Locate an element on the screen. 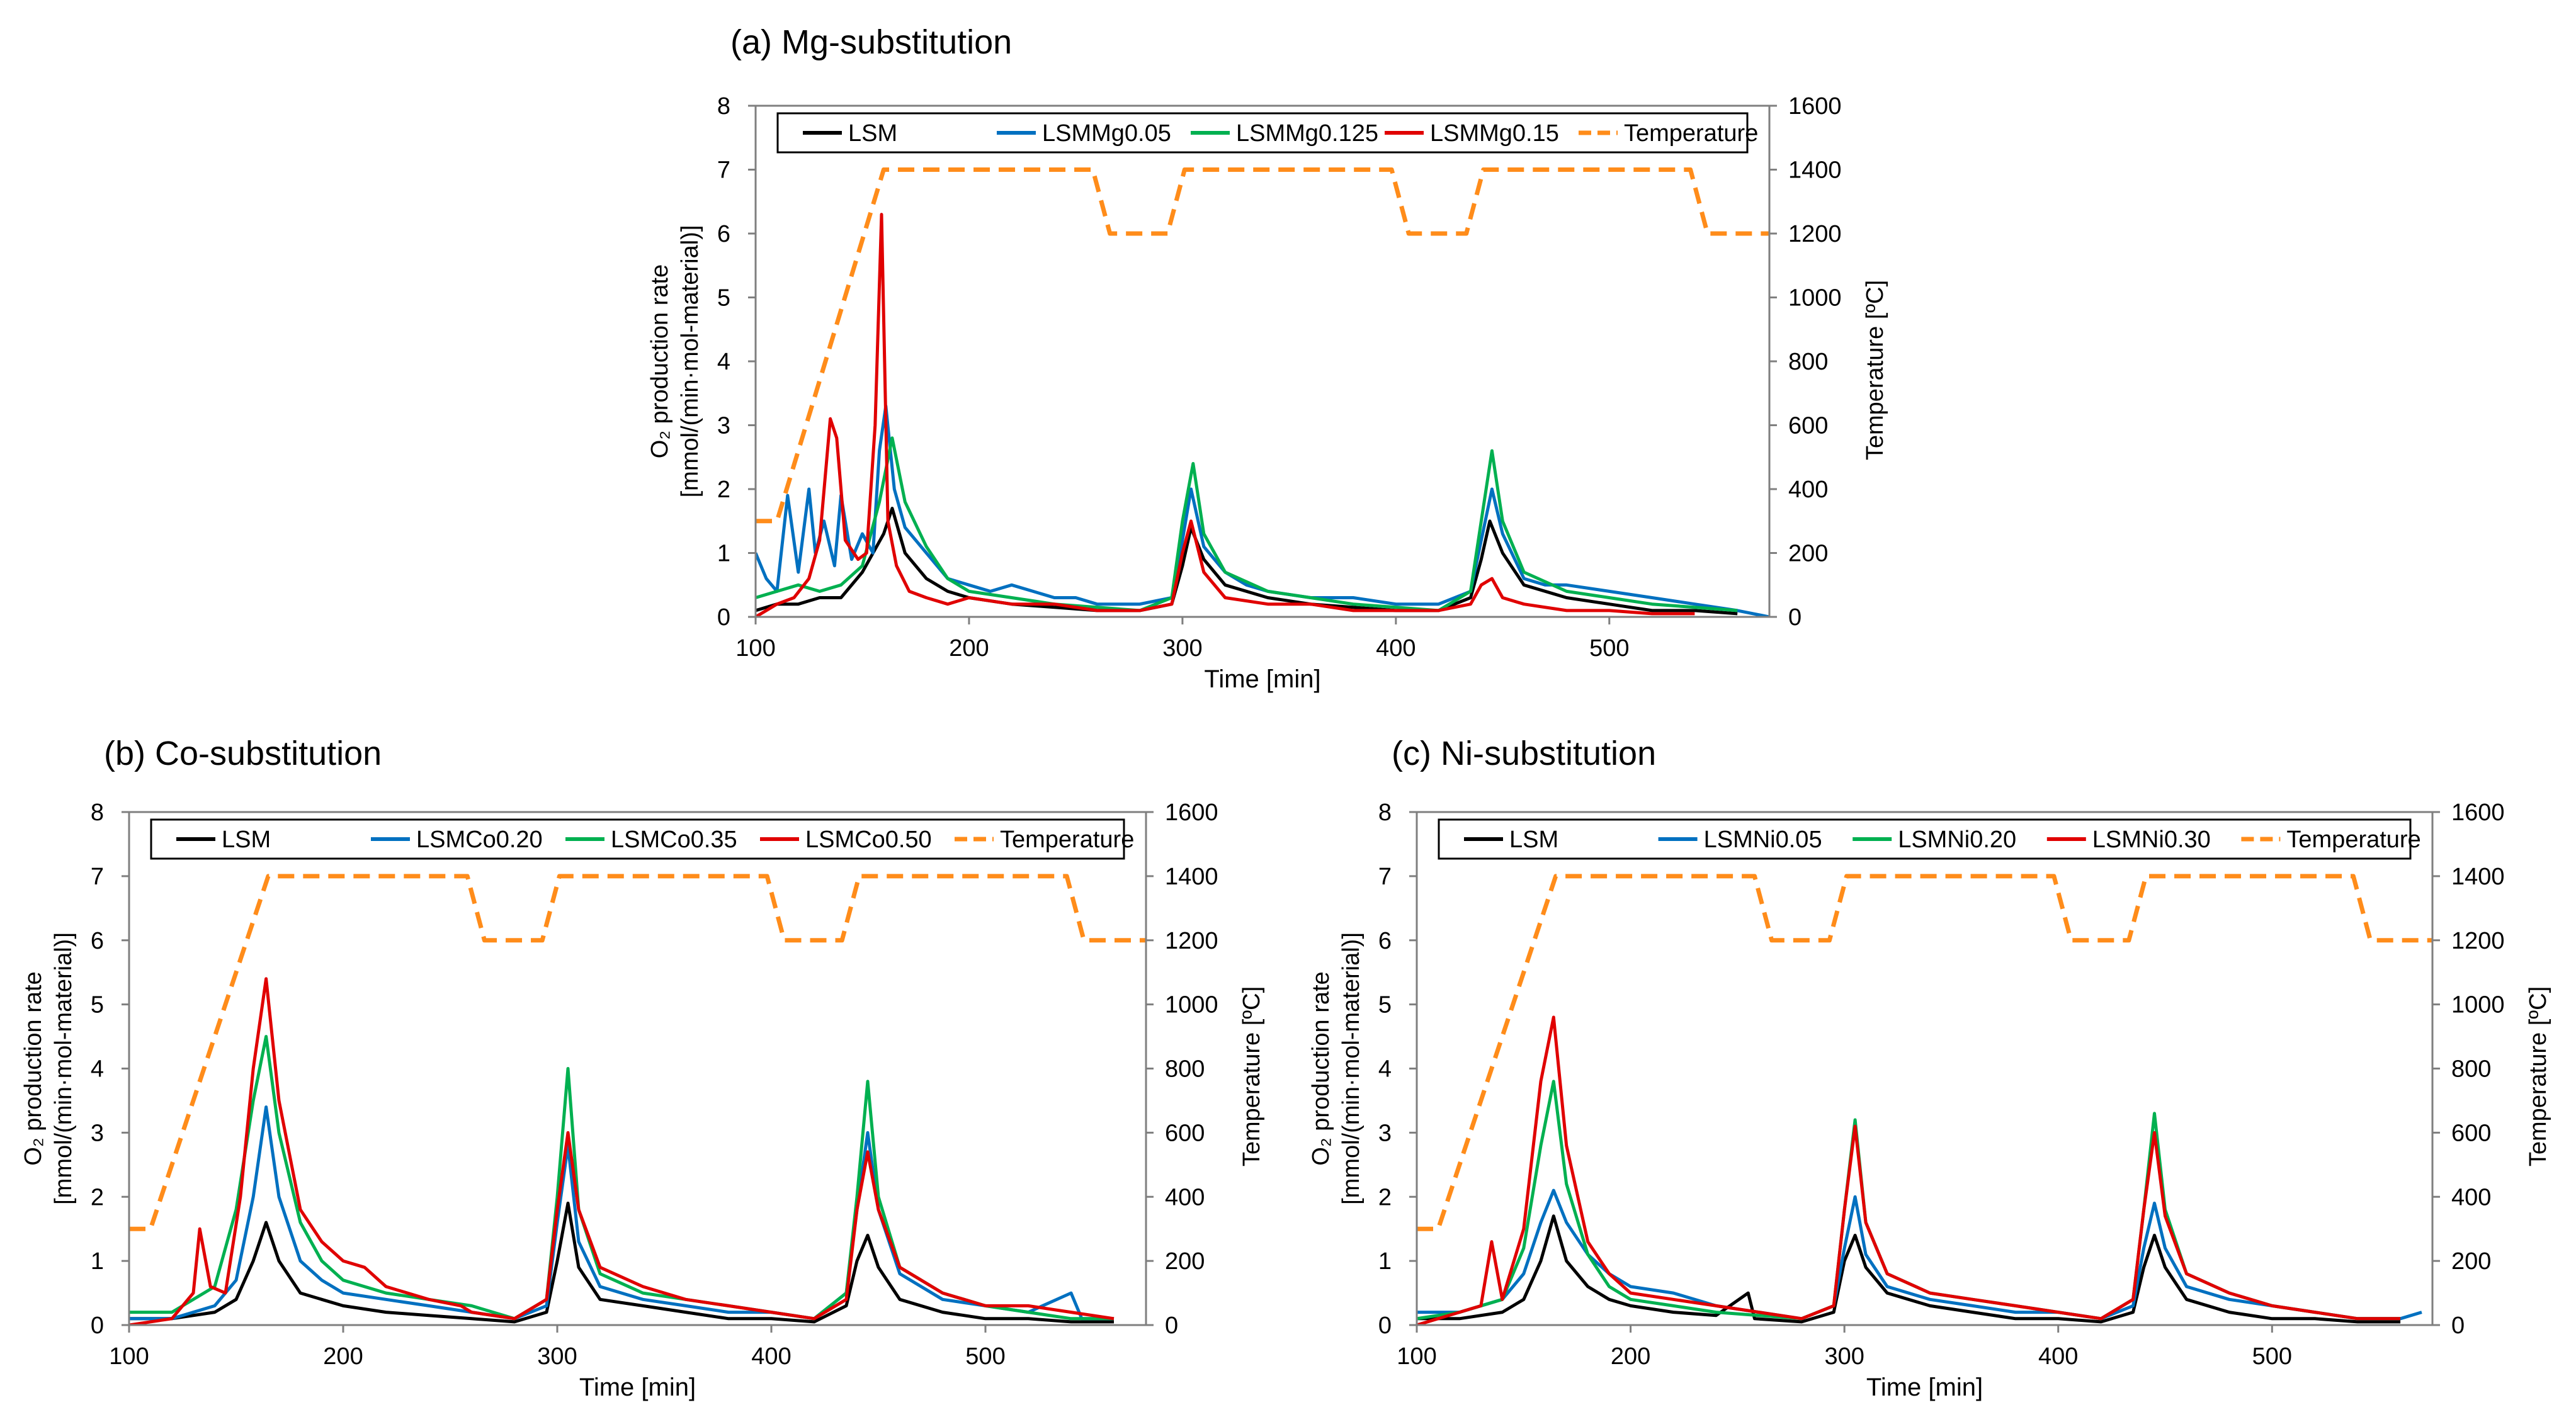 This screenshot has width=2576, height=1422. legend-label: LSMCo0.35 is located at coordinates (674, 840).